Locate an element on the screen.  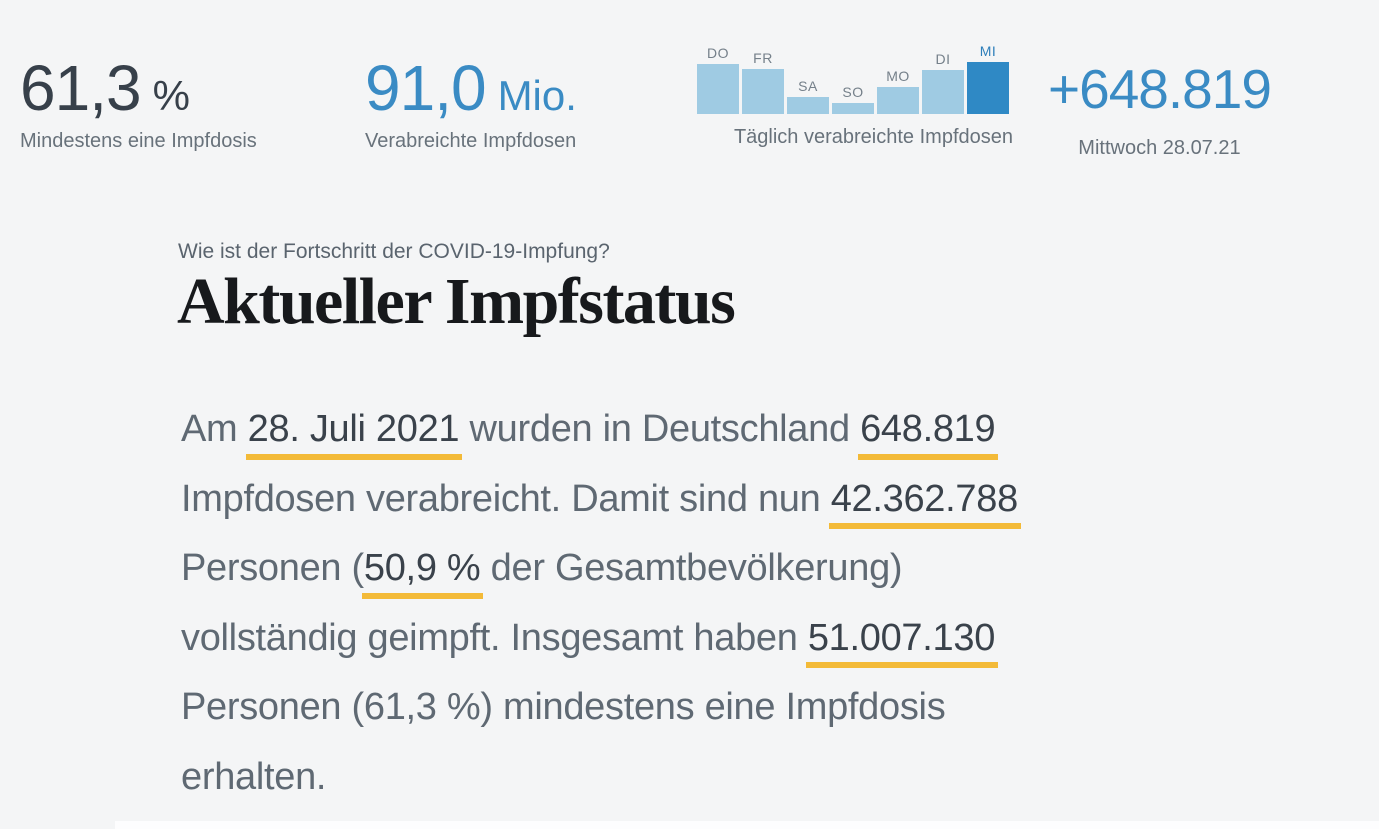
stat-first-dose-value-line: 61,3 % is located at coordinates (138, 88).